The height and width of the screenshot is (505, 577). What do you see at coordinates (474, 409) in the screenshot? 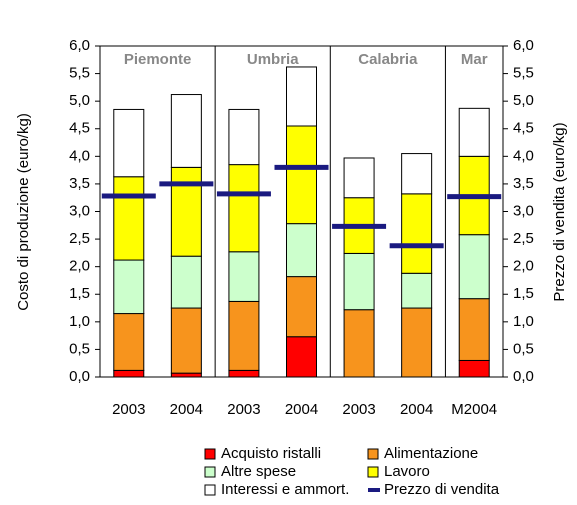
I see `x-tick-label: M2004` at bounding box center [474, 409].